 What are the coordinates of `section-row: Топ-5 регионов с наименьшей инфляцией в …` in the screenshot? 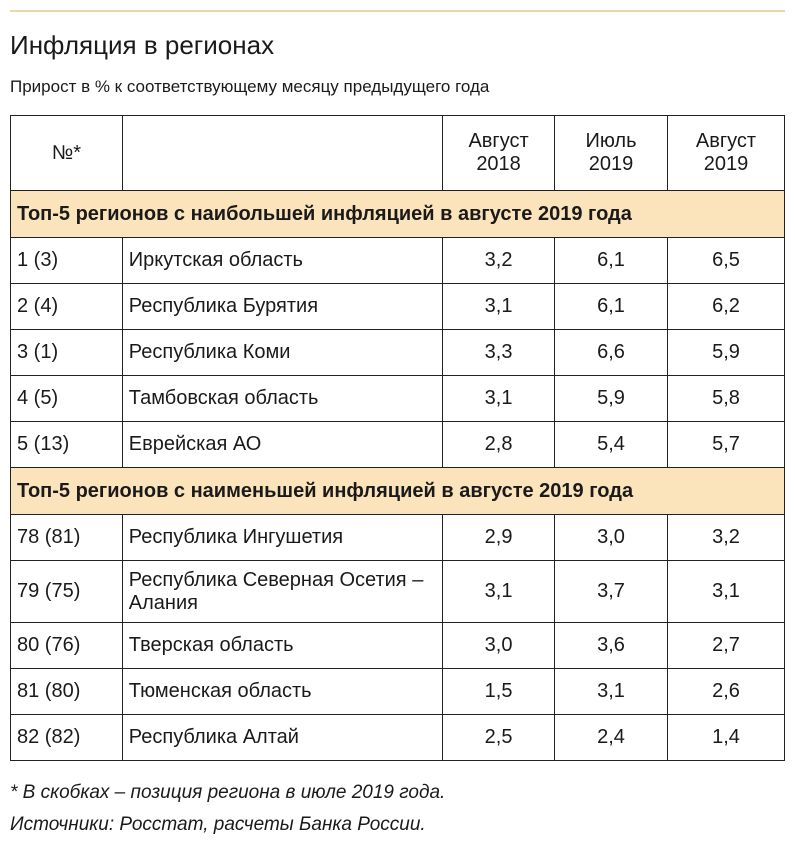 It's located at (397, 491).